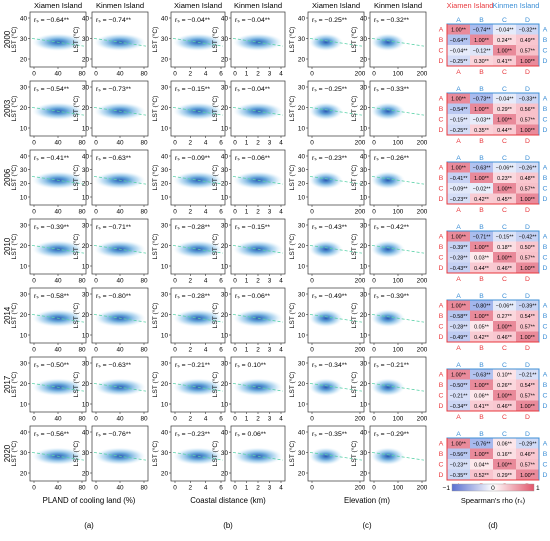  Describe the element at coordinates (482, 190) in the screenshot. I see `matrix-cell-value: −0.02**` at that location.